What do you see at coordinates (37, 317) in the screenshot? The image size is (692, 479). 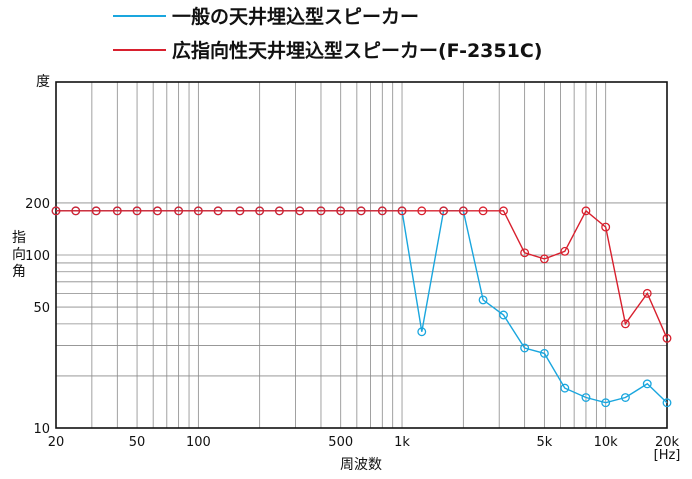 I see `y-tick-labels: 10 50 100 200` at bounding box center [37, 317].